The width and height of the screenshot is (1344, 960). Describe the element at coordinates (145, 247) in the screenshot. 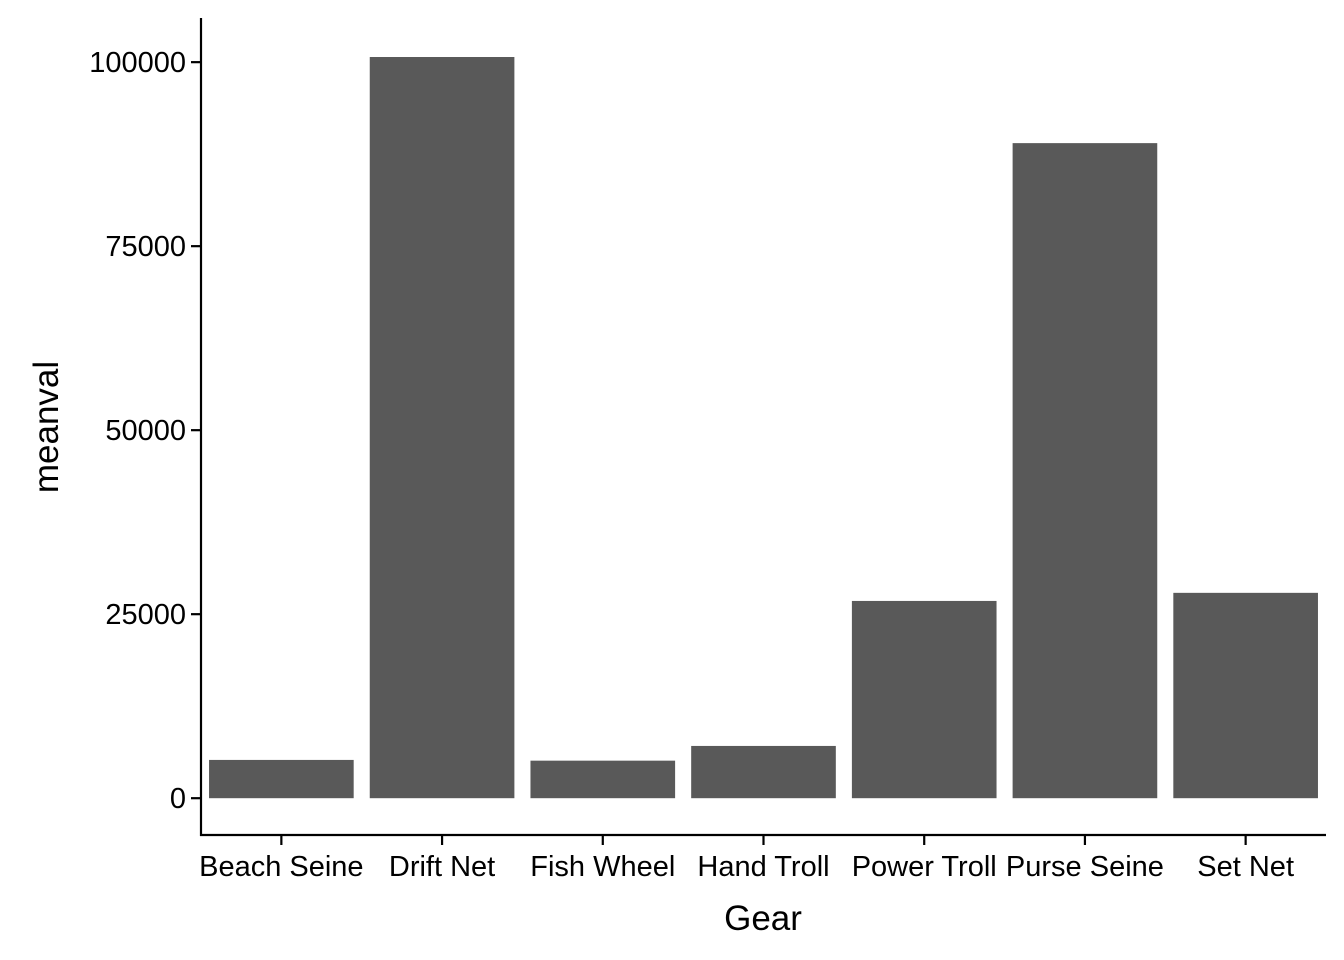

I see `y-tick-label: 75000` at that location.